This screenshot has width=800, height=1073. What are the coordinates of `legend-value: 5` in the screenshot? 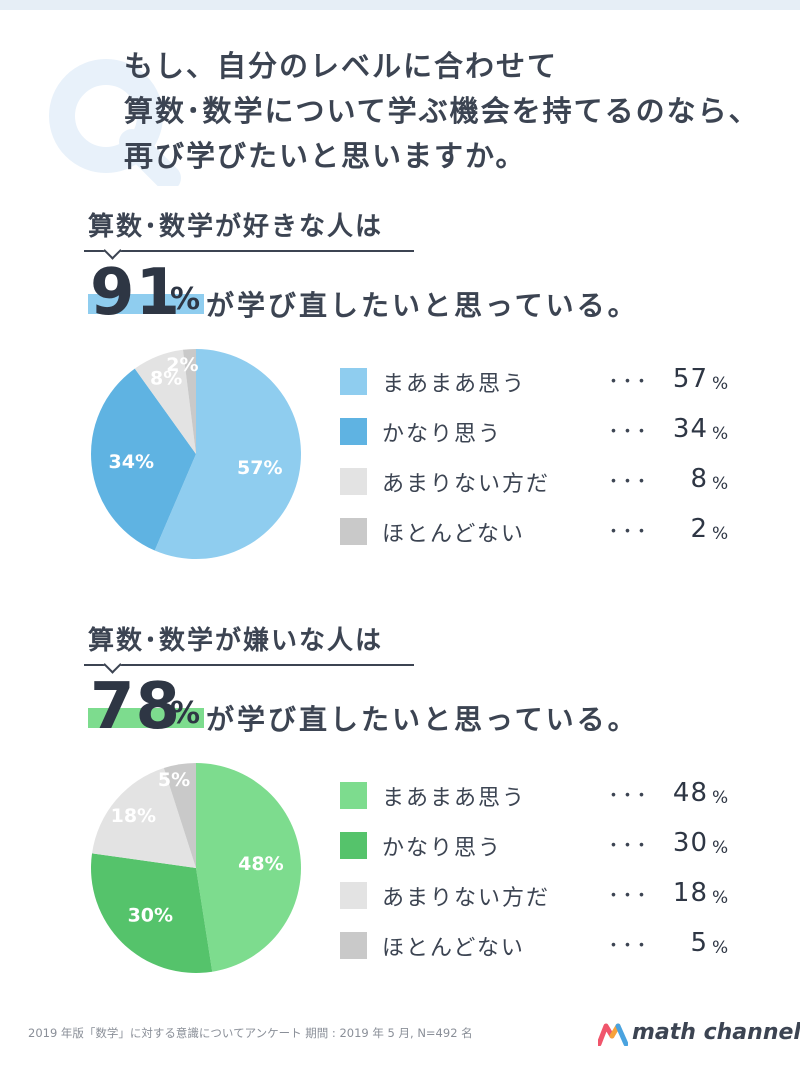 It's located at (699, 943).